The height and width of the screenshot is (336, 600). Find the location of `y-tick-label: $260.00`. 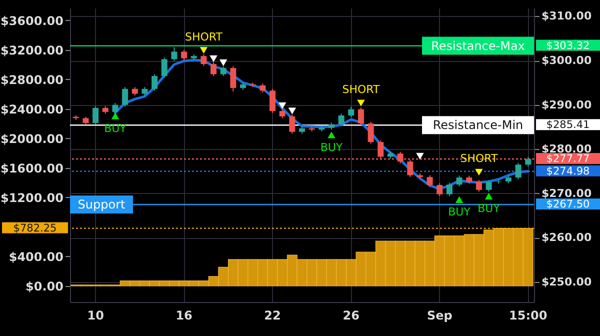

y-tick-label: $260.00 is located at coordinates (567, 237).